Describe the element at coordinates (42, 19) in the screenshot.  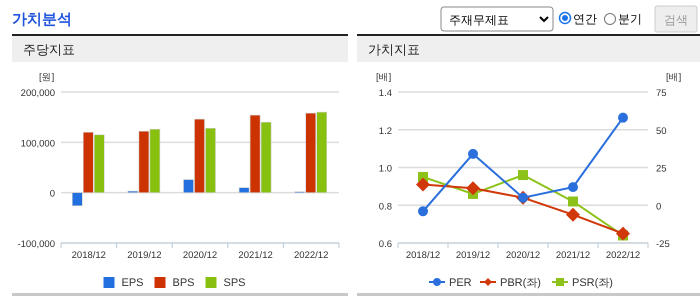
I see `text: 가치분석` at that location.